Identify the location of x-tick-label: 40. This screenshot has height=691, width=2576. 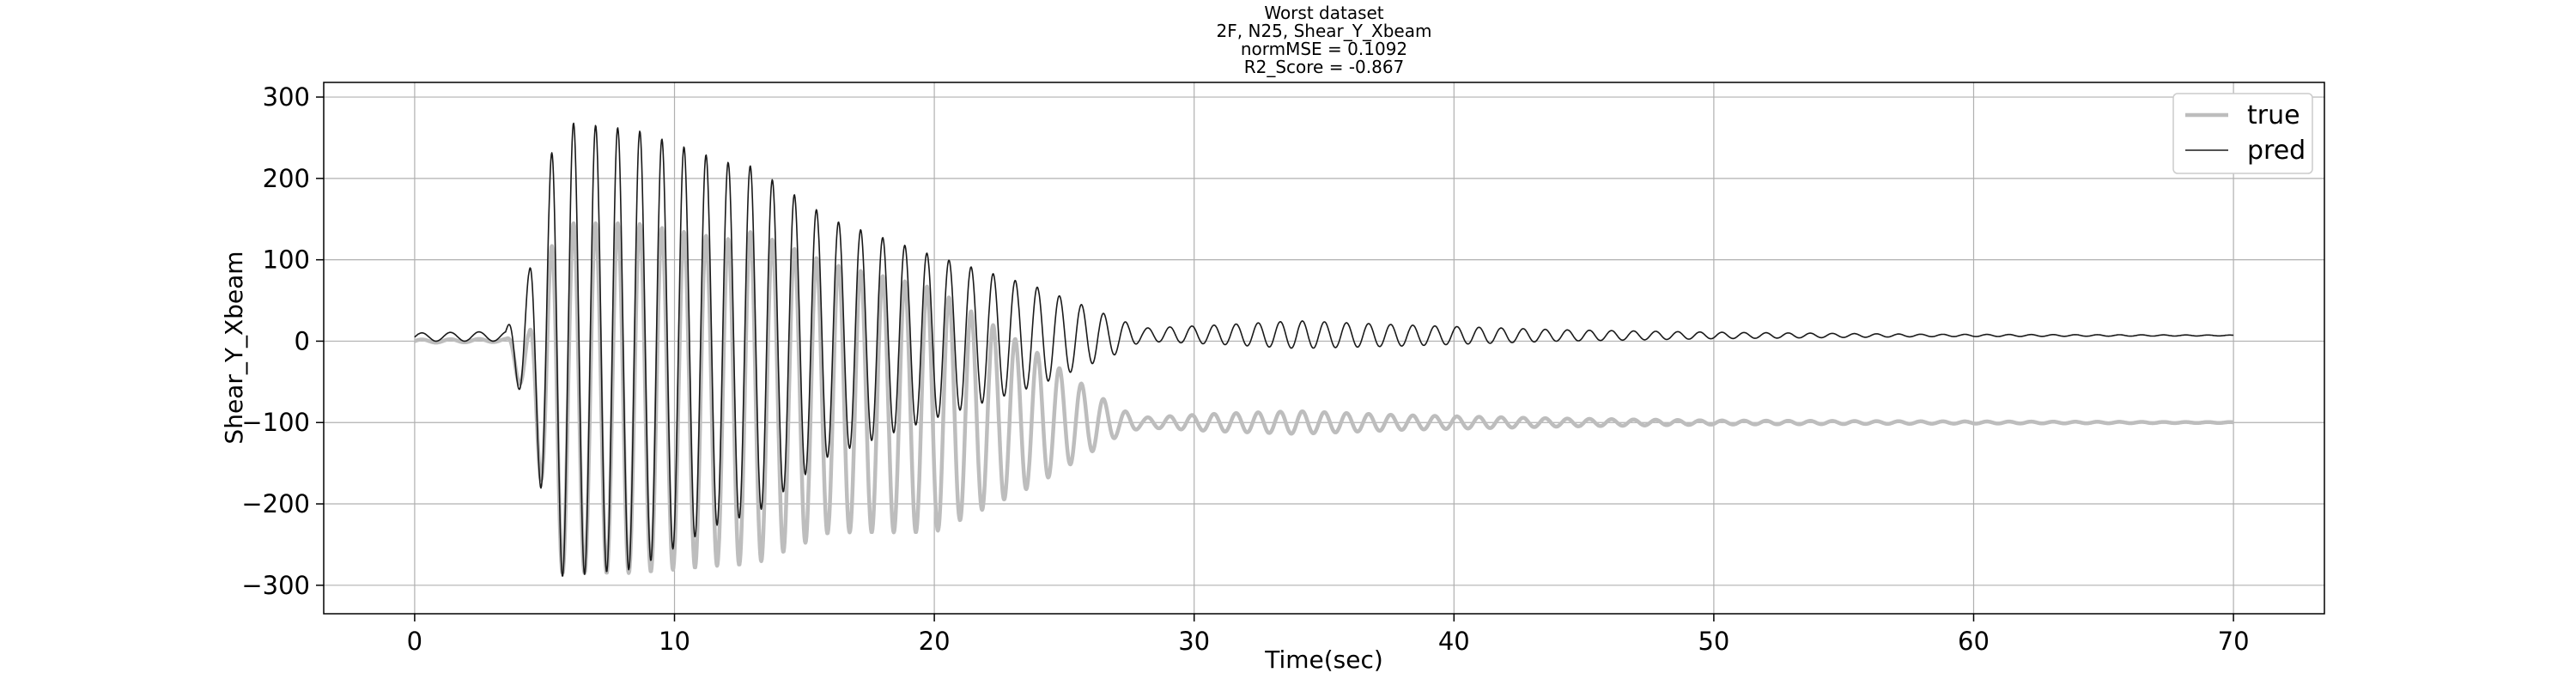
(1454, 641).